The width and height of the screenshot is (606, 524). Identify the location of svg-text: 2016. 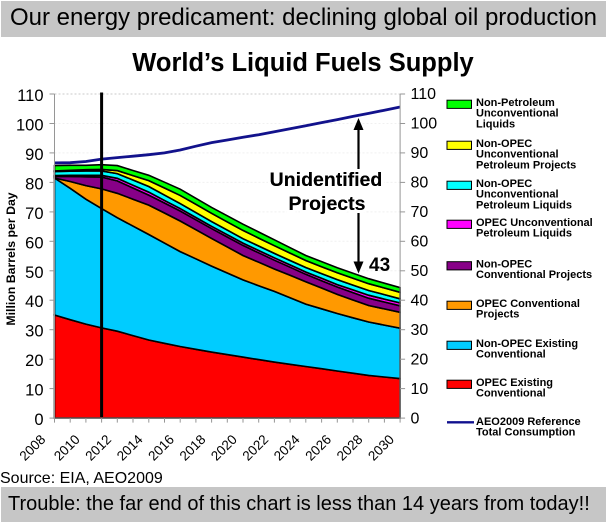
(161, 448).